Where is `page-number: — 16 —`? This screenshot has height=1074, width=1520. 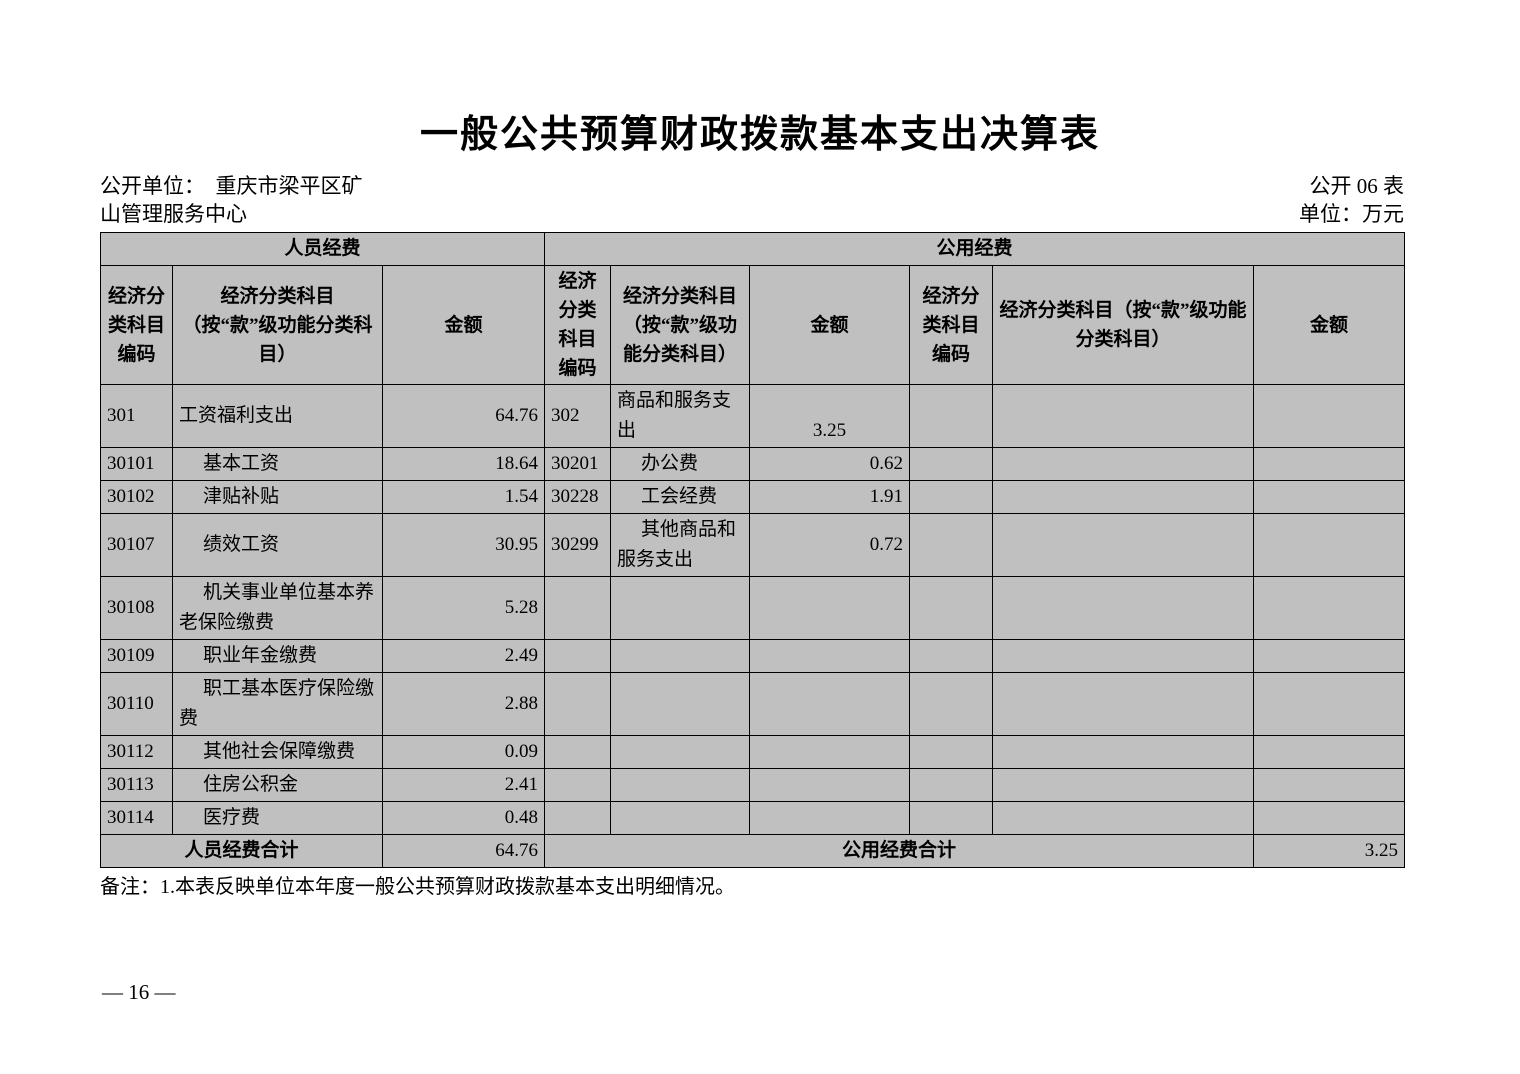
page-number: — 16 — is located at coordinates (139, 992).